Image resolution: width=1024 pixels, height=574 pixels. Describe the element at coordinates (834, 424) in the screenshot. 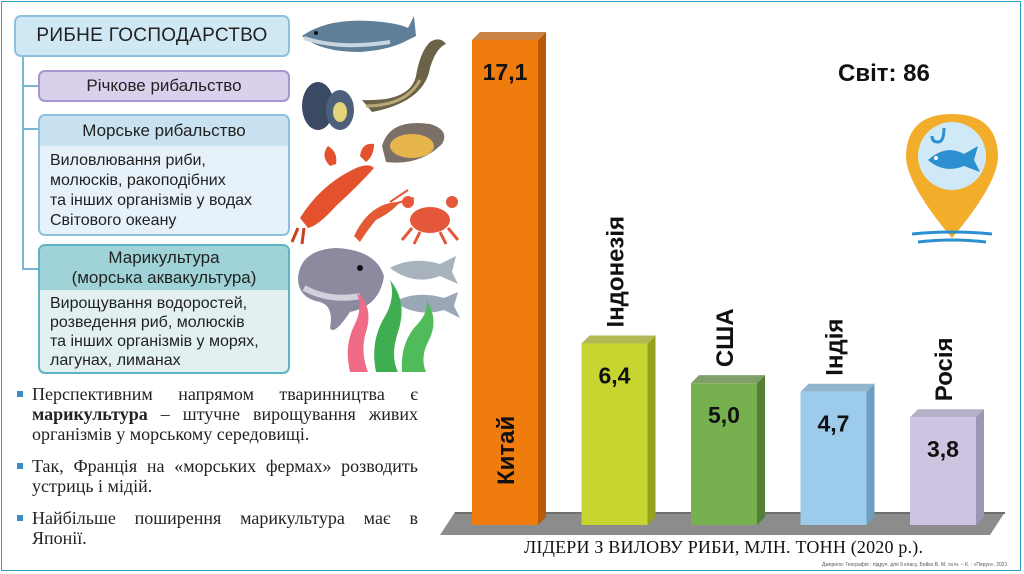

I see `bar-value-label: 4,7` at that location.